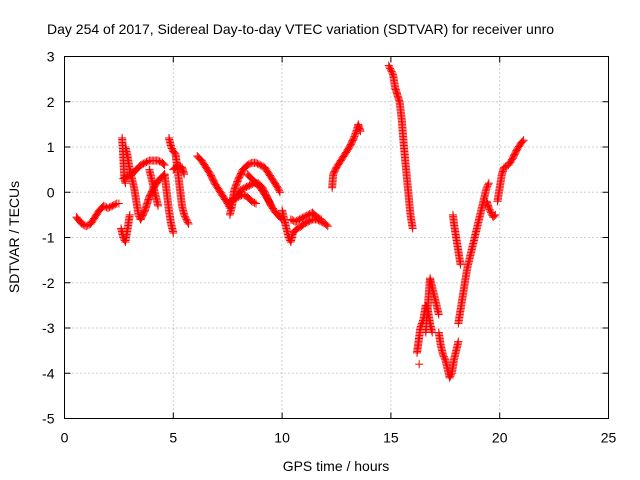 The width and height of the screenshot is (640, 480). Describe the element at coordinates (65, 438) in the screenshot. I see `x-tick-label: 0` at that location.